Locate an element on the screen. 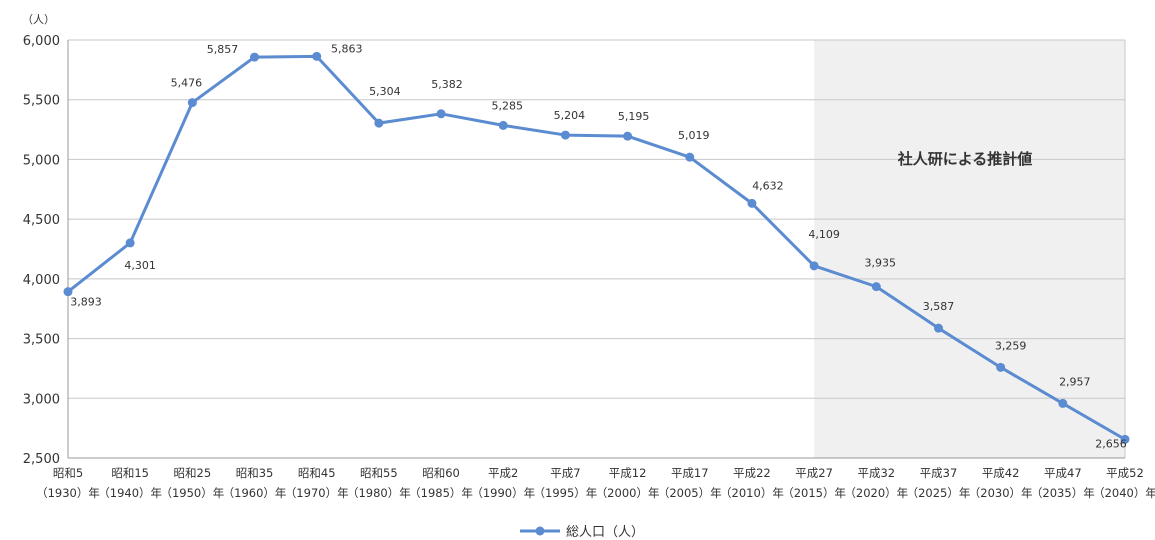 The image size is (1155, 540). data-label: 5,195 is located at coordinates (634, 116).